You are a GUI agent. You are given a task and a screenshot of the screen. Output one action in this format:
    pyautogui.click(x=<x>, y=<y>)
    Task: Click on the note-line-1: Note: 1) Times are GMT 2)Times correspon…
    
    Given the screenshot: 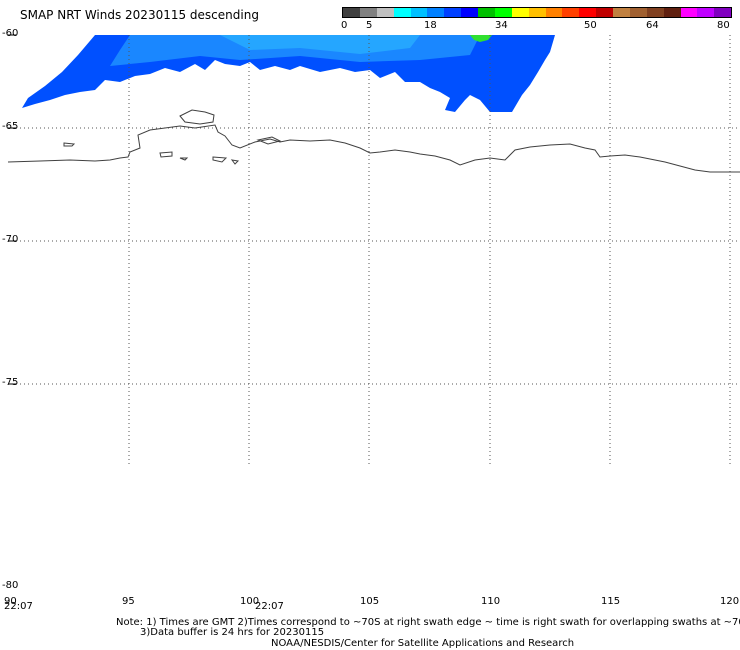 What is the action you would take?
    pyautogui.click(x=428, y=622)
    